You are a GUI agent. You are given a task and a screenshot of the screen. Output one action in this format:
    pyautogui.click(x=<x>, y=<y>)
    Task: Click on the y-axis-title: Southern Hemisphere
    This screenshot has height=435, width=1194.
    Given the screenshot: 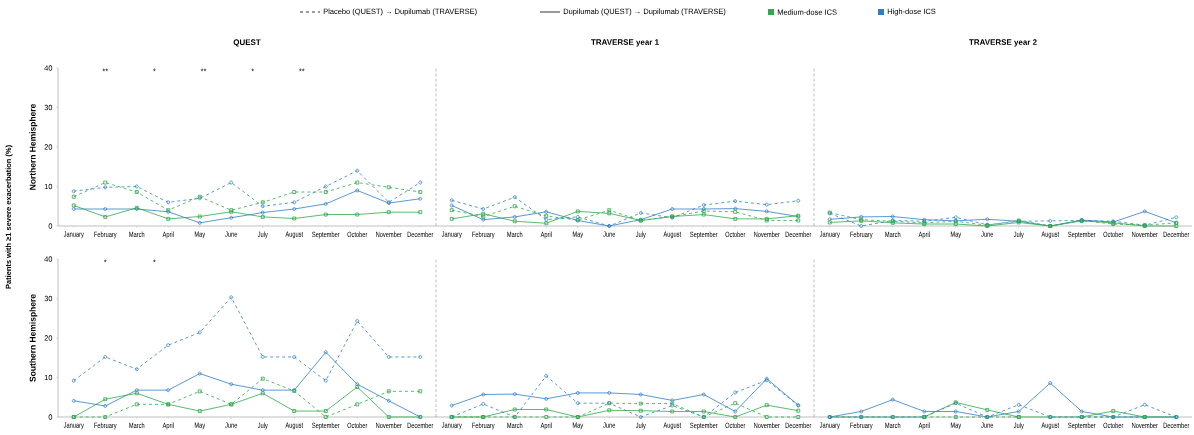 What is the action you would take?
    pyautogui.click(x=33, y=338)
    